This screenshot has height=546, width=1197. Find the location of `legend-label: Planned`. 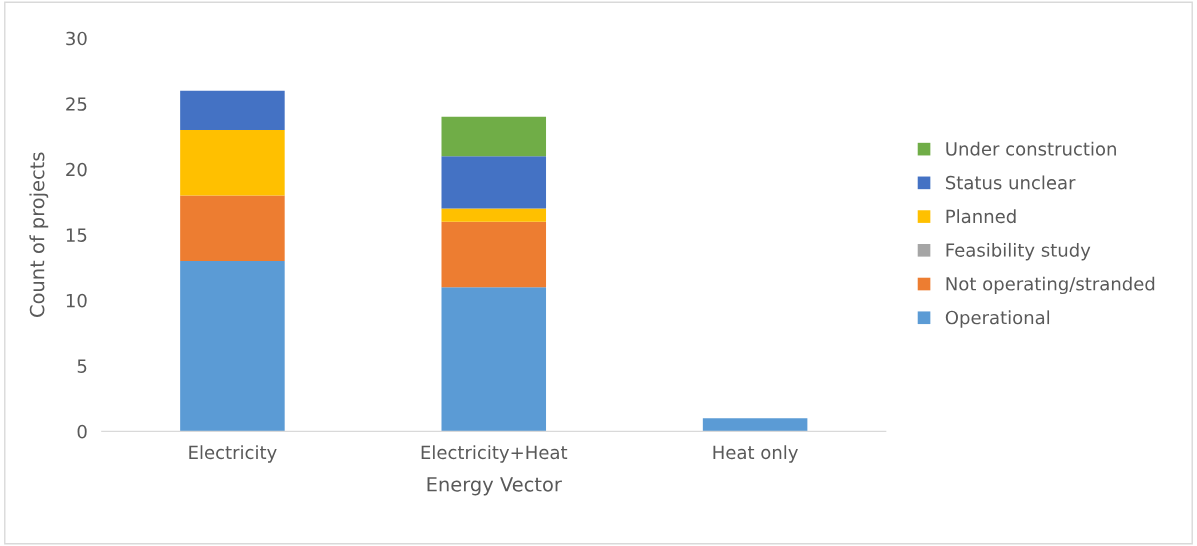

legend-label: Planned is located at coordinates (981, 216).